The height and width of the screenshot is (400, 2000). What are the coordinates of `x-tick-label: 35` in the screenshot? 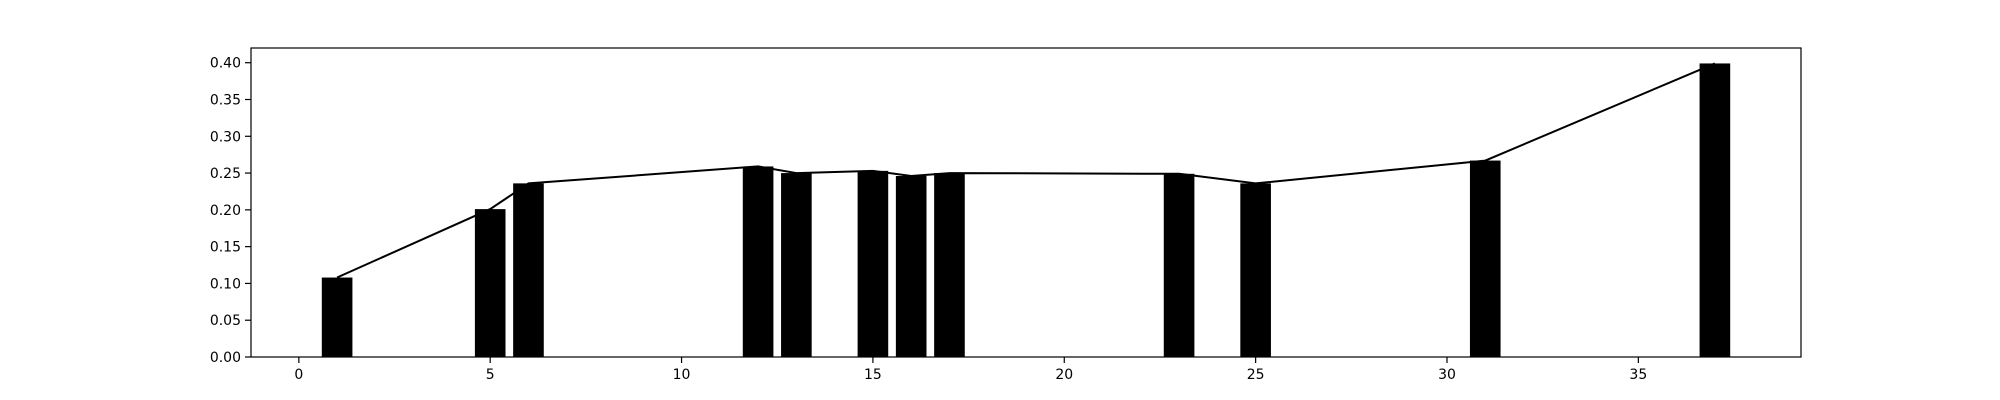 It's located at (1638, 375).